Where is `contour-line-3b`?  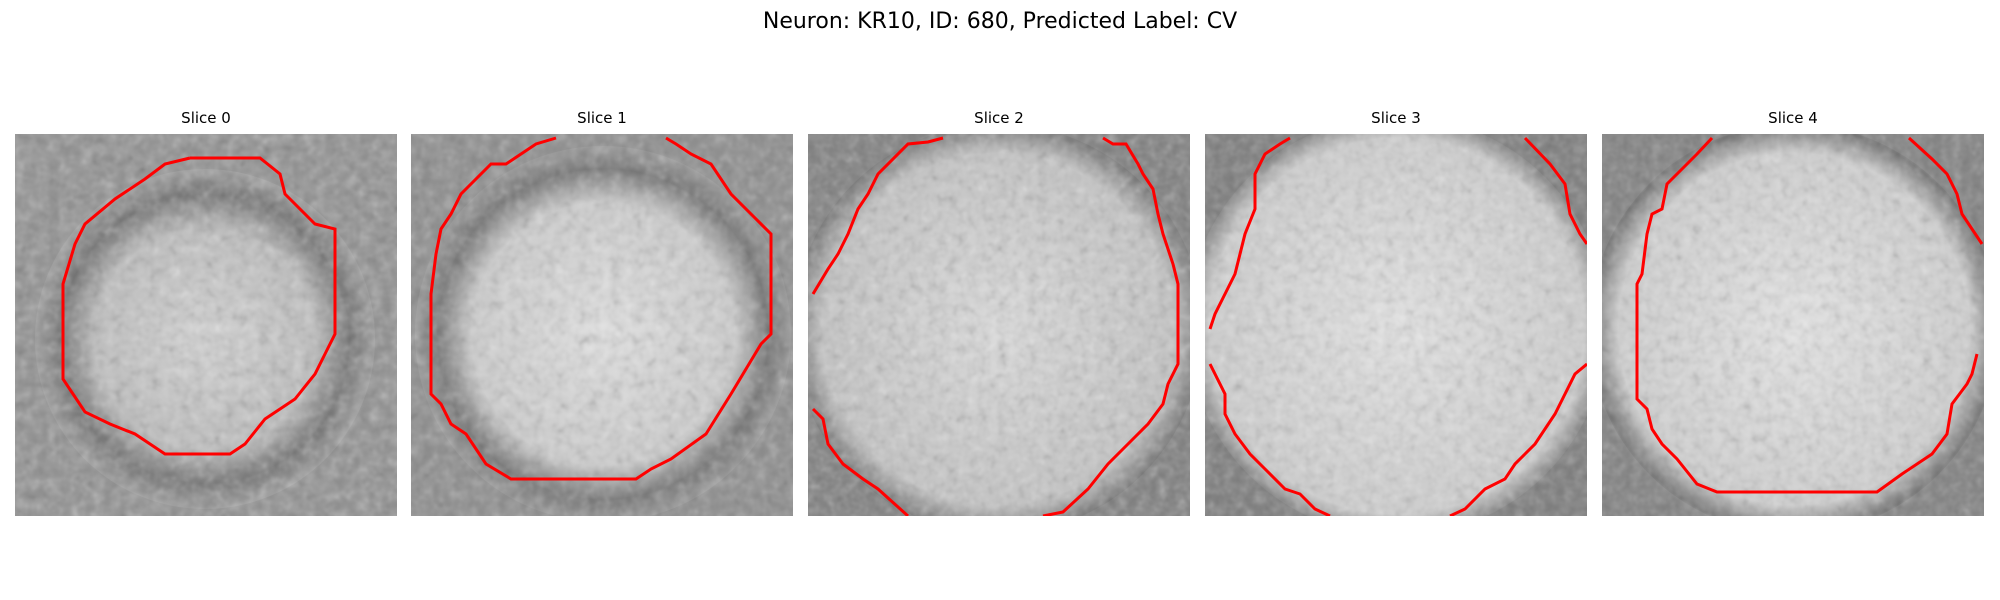 contour-line-3b is located at coordinates (1555, 190).